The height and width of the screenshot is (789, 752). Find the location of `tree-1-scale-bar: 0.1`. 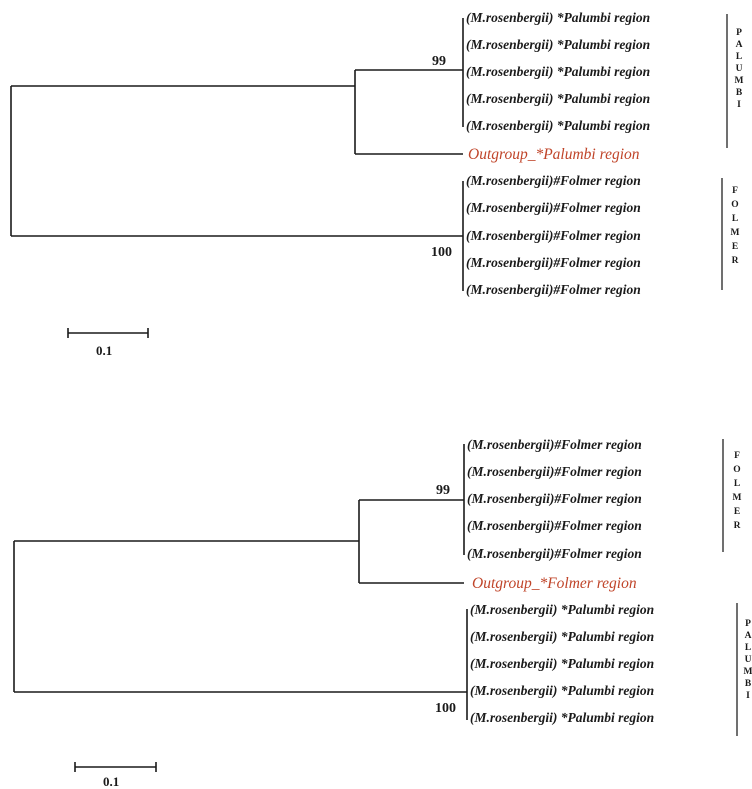

tree-1-scale-bar: 0.1 is located at coordinates (108, 343).